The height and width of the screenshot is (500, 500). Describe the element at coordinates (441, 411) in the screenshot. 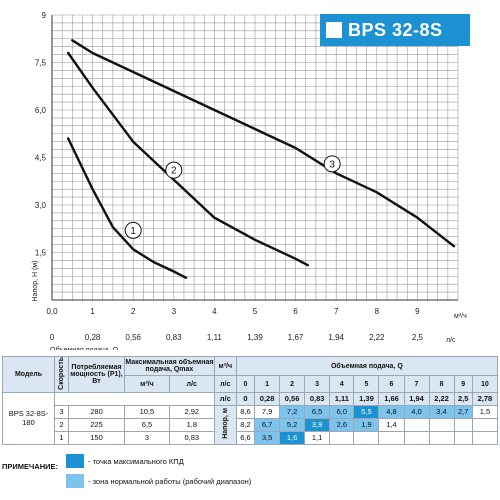

I see `head-value-cell: 3,4` at that location.